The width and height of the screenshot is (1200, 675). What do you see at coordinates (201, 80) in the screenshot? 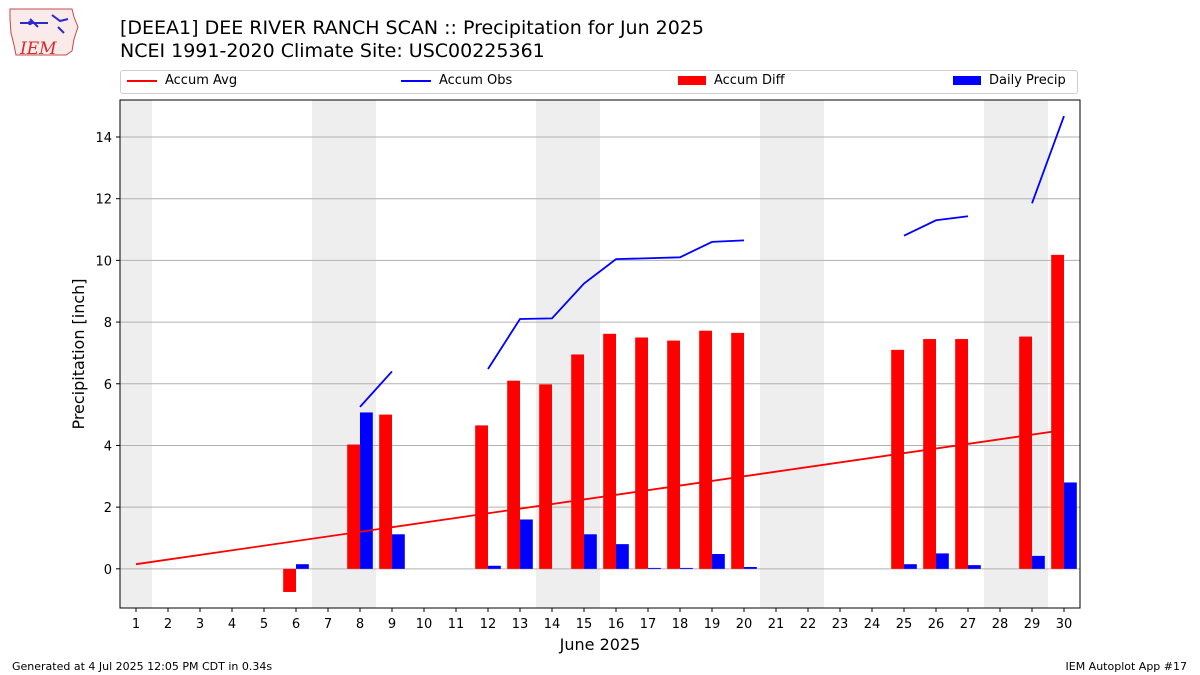
I see `legend-label-accum-avg: Accum Avg` at bounding box center [201, 80].